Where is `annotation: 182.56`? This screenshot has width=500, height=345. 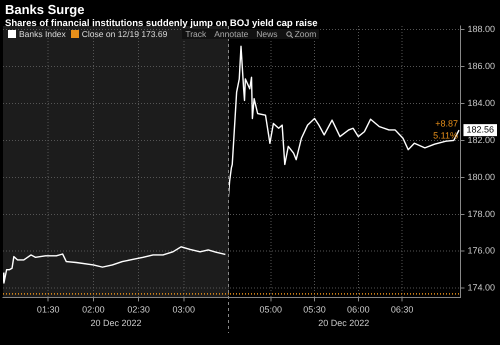
annotation: 182.56 is located at coordinates (480, 129).